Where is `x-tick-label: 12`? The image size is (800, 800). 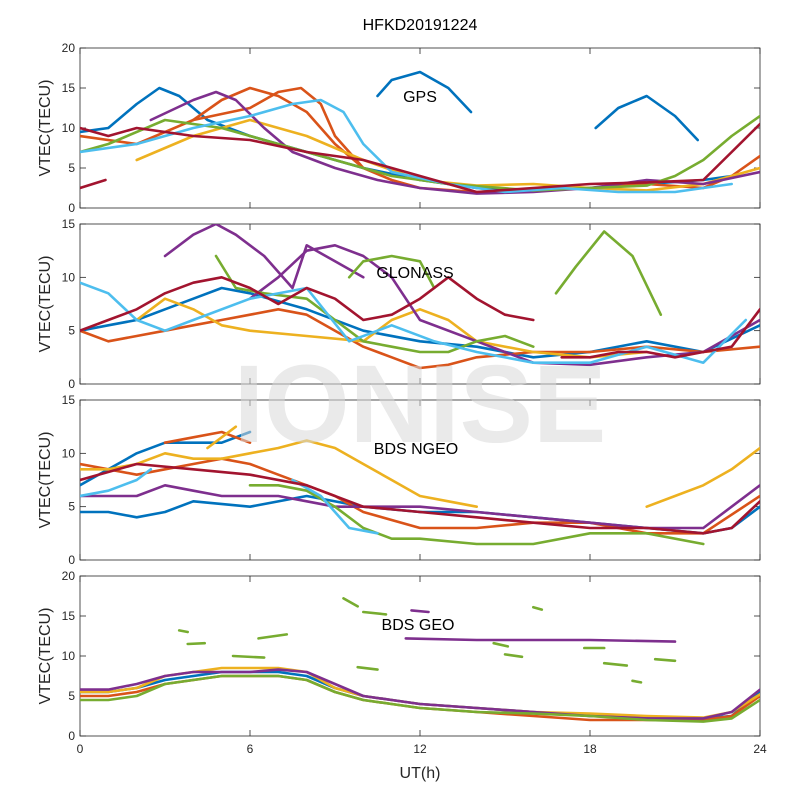
x-tick-label: 12 is located at coordinates (420, 749).